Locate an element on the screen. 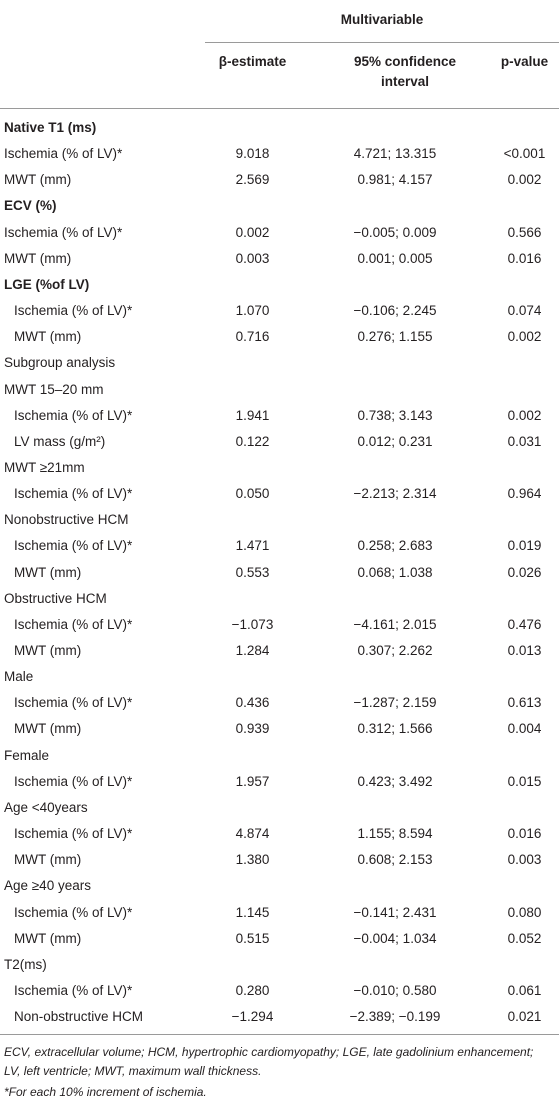 This screenshot has width=559, height=1112. cell: 0.436 is located at coordinates (252, 703).